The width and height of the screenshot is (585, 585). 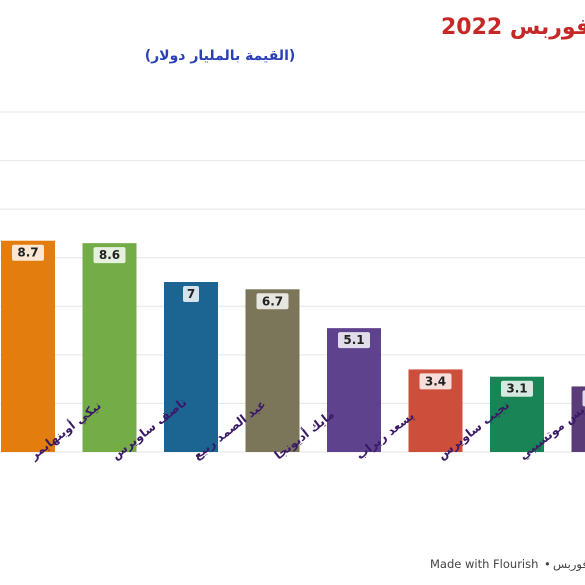 I want to click on chart-subtitle: (القيمة بالمليار دولار), so click(x=220, y=56).